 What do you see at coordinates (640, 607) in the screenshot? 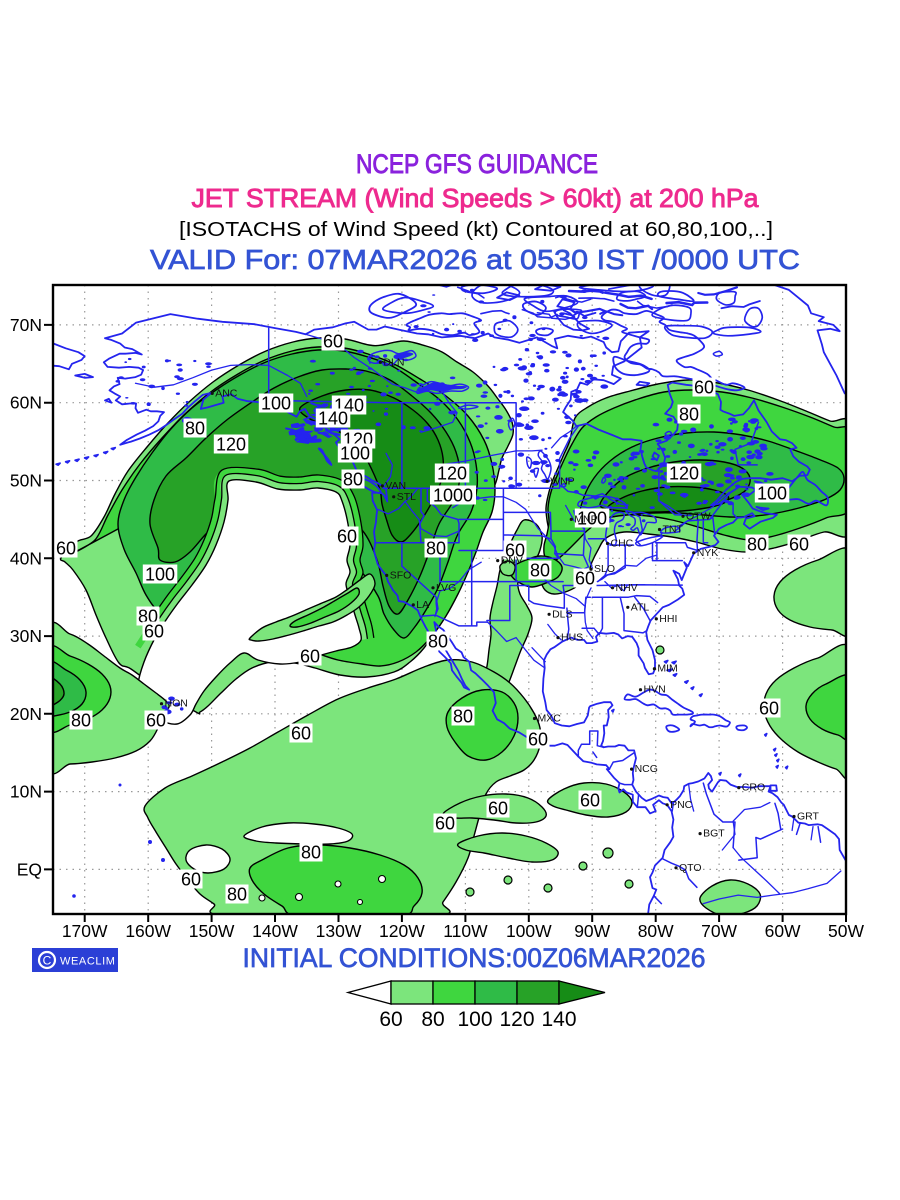
I see `svg-text: ATL` at bounding box center [640, 607].